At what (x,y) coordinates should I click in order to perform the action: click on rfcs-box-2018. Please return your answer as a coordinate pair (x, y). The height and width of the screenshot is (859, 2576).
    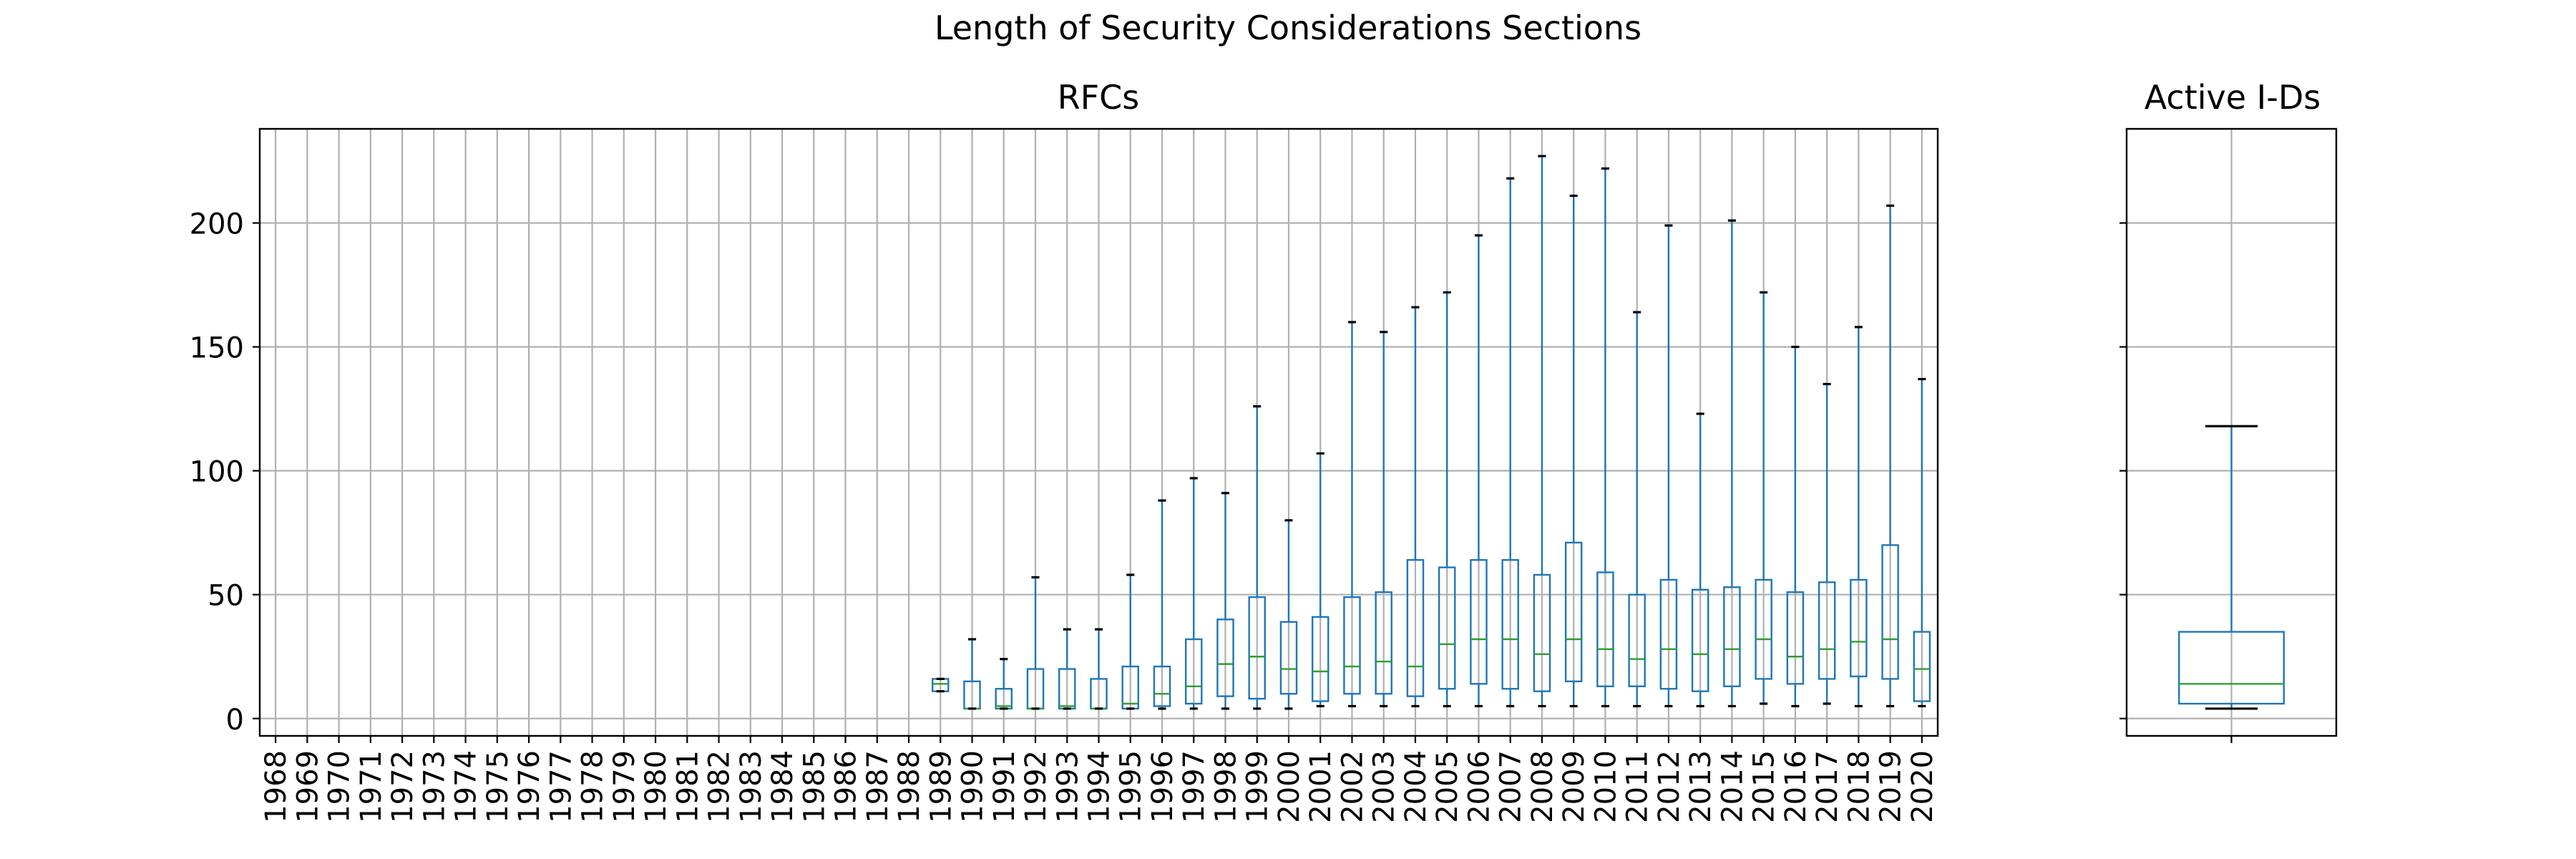
    Looking at the image, I should click on (1859, 517).